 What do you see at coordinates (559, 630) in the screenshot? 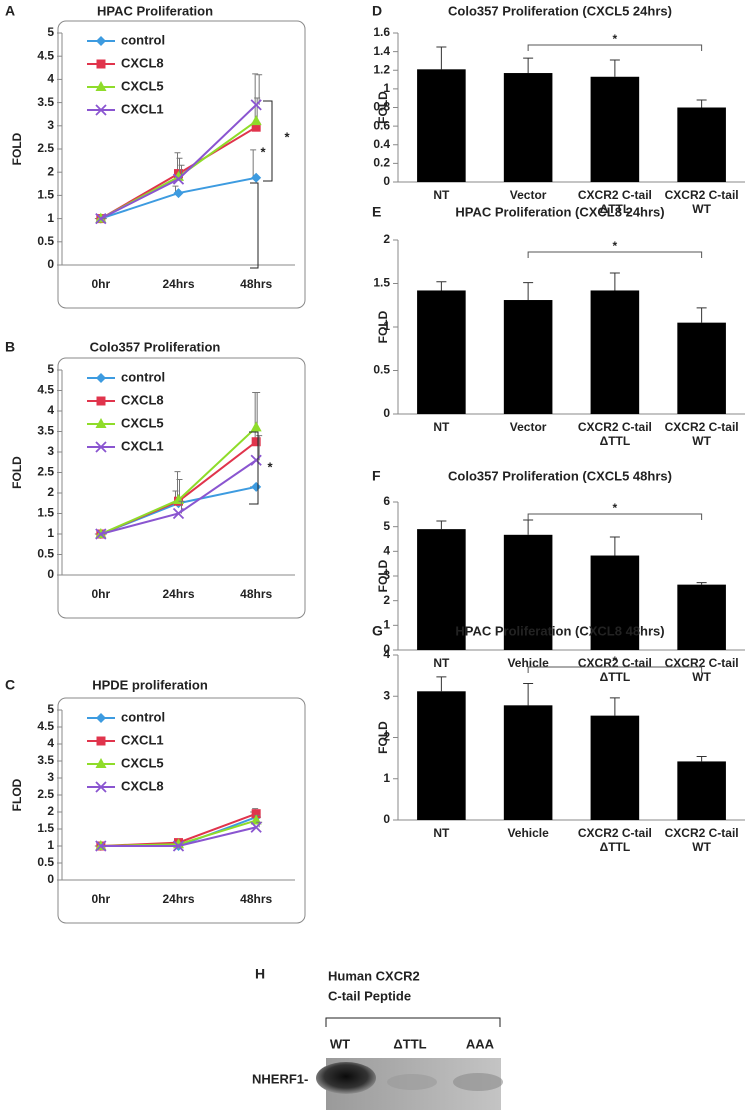
I see `chart-title: HPAC Proliferation (CXCL8 48hrs)` at bounding box center [559, 630].